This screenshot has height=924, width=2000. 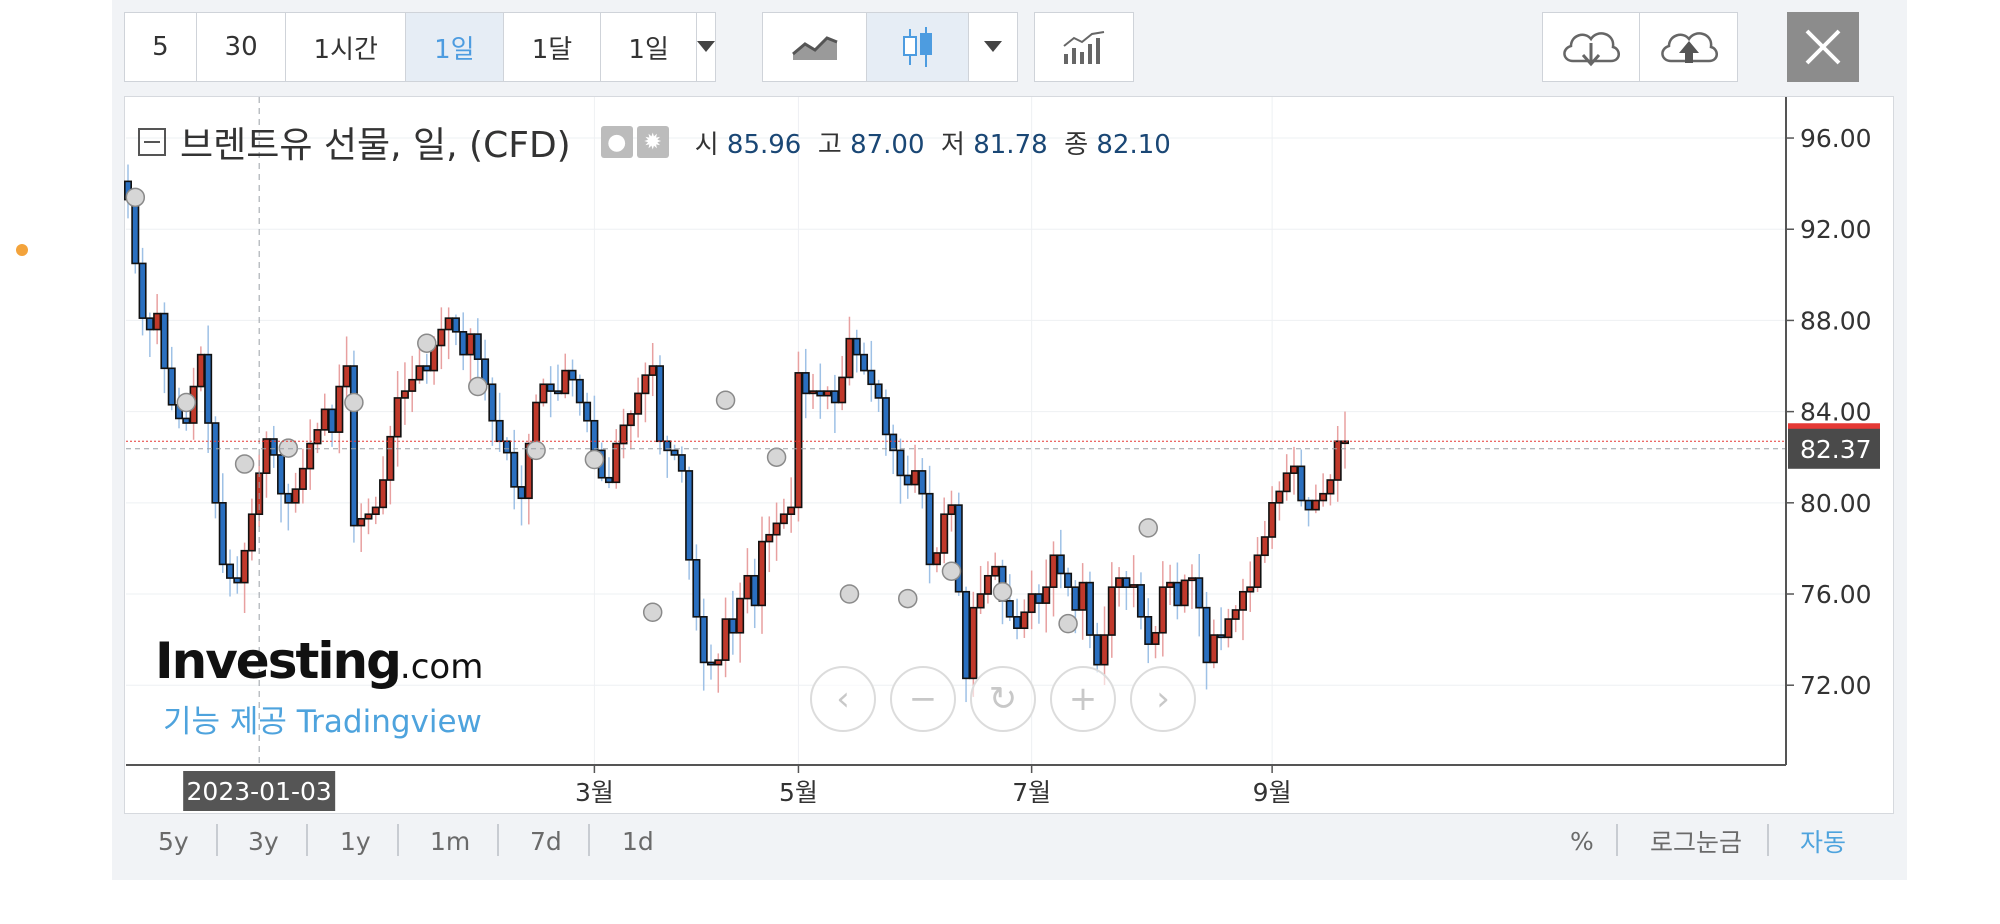 I want to click on x-tick-label: 3월, so click(x=594, y=792).